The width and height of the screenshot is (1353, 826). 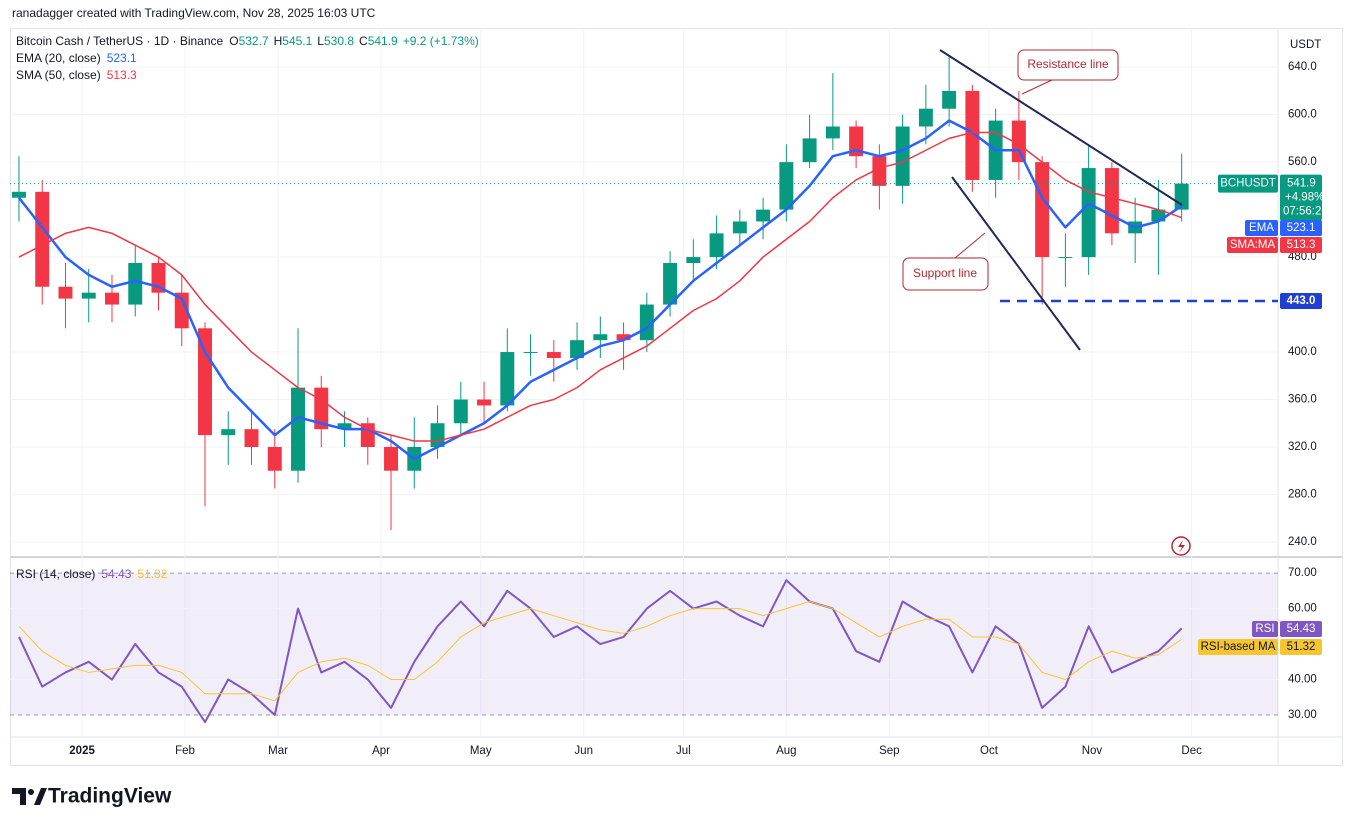 I want to click on ohlc-value: 532.7, so click(x=254, y=41).